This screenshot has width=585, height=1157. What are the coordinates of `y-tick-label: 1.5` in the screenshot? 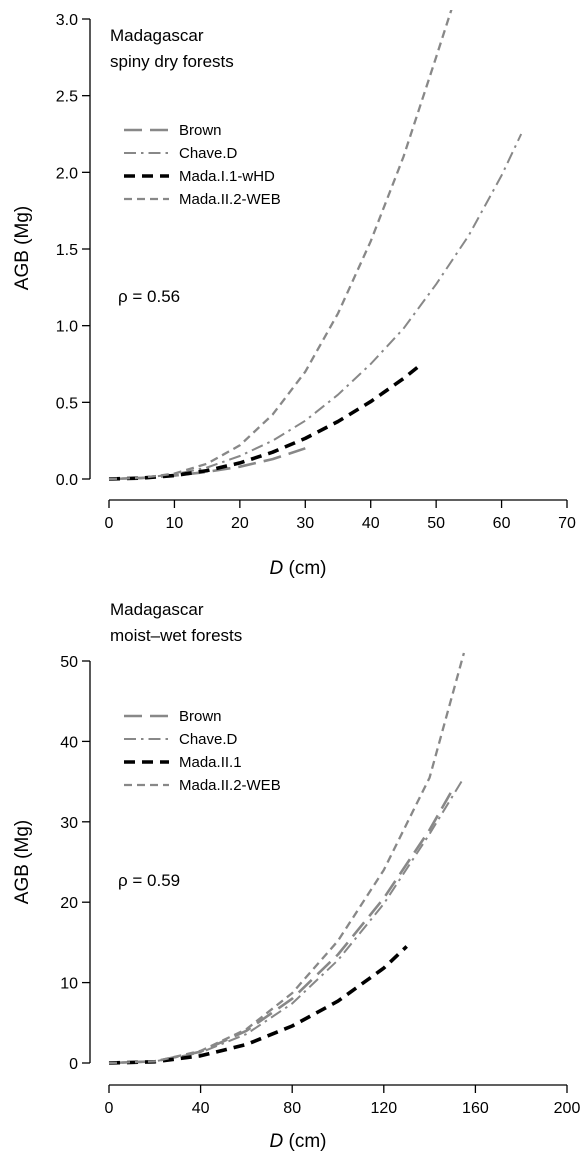 It's located at (67, 250).